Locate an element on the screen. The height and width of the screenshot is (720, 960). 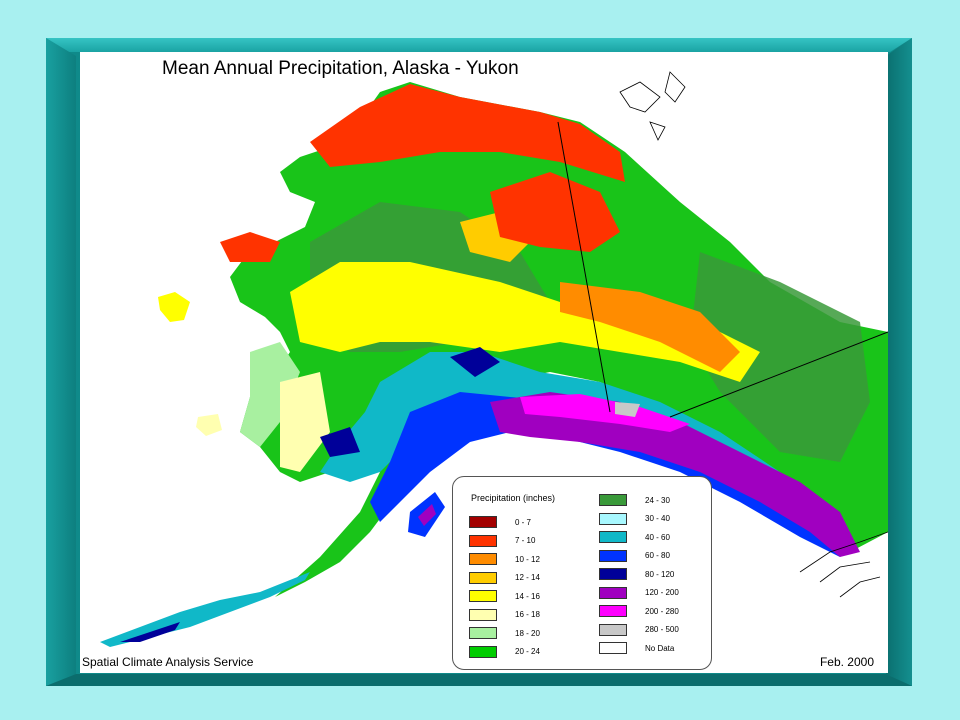
legend-label: 280 - 500 is located at coordinates (662, 630).